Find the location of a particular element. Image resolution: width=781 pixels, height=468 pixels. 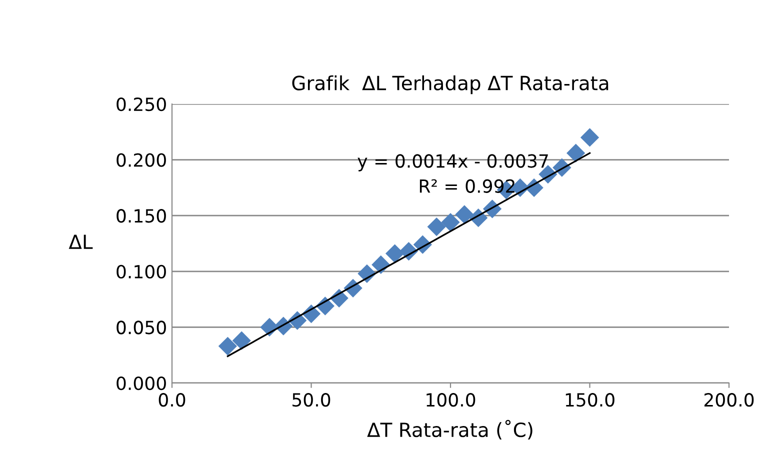

chart-title: Grafik ΔL Terhadap ΔT Rata-rata is located at coordinates (450, 84).